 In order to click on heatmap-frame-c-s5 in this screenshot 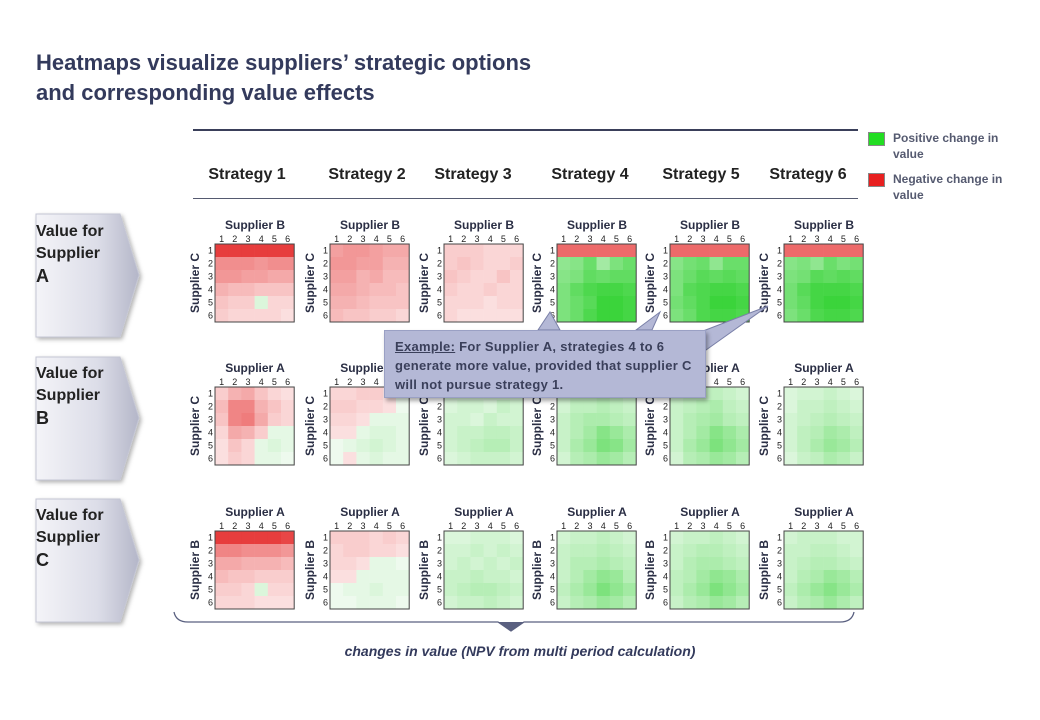, I will do `click(709, 570)`.